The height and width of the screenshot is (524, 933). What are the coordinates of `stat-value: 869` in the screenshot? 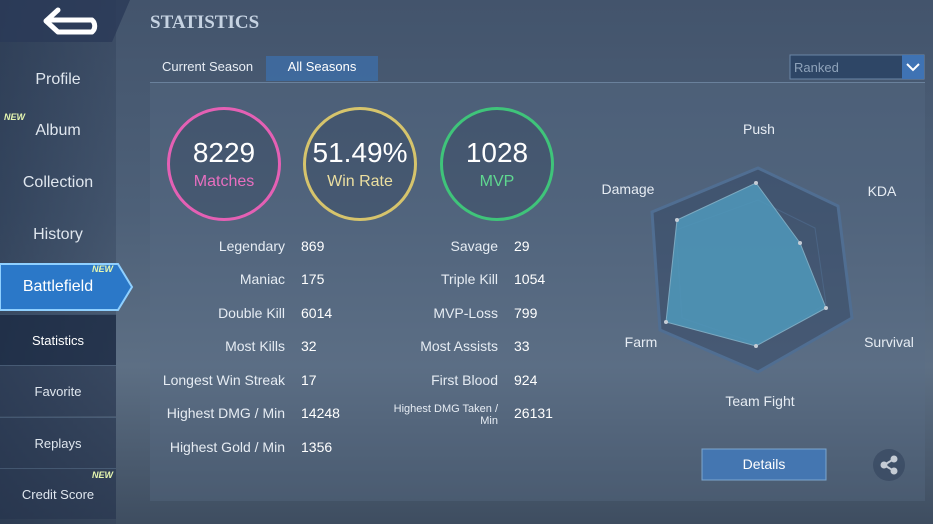 It's located at (313, 246).